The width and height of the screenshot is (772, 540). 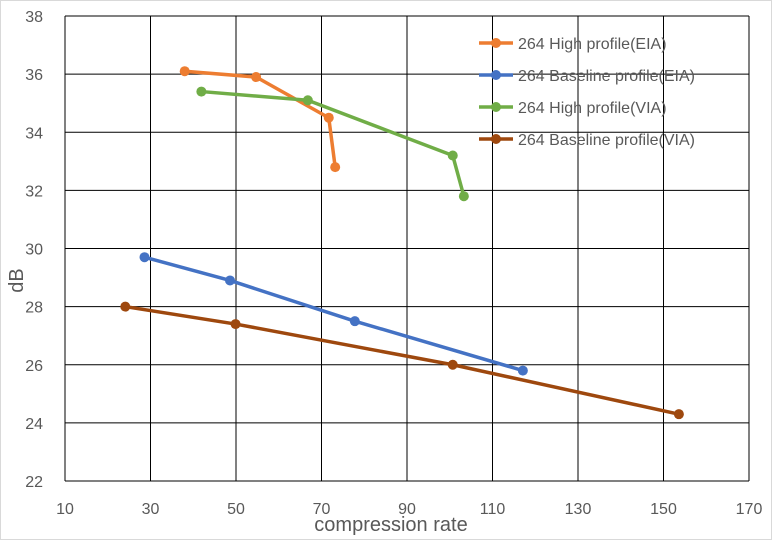 What do you see at coordinates (34, 482) in the screenshot?
I see `y-tick-label: 22` at bounding box center [34, 482].